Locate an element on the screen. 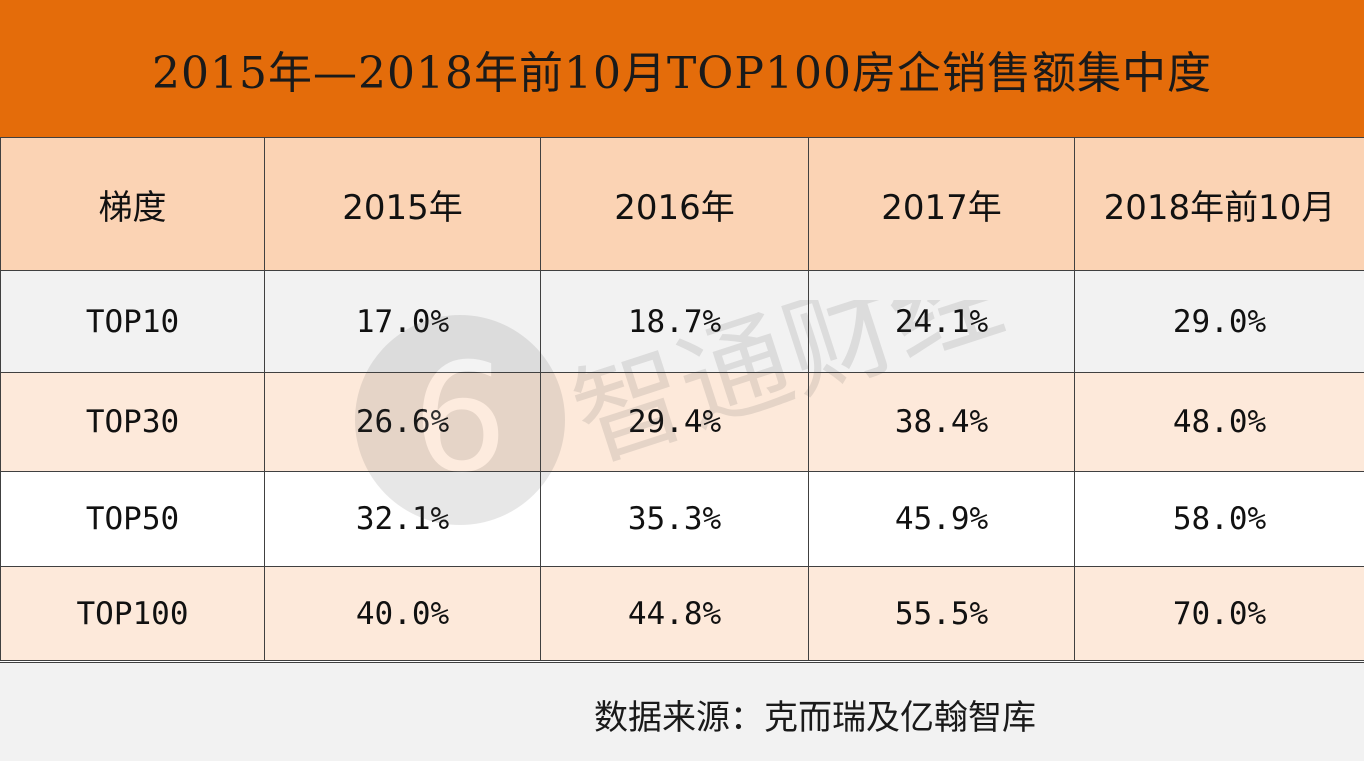 Image resolution: width=1364 pixels, height=761 pixels. header-cell: 梯度 is located at coordinates (132, 204).